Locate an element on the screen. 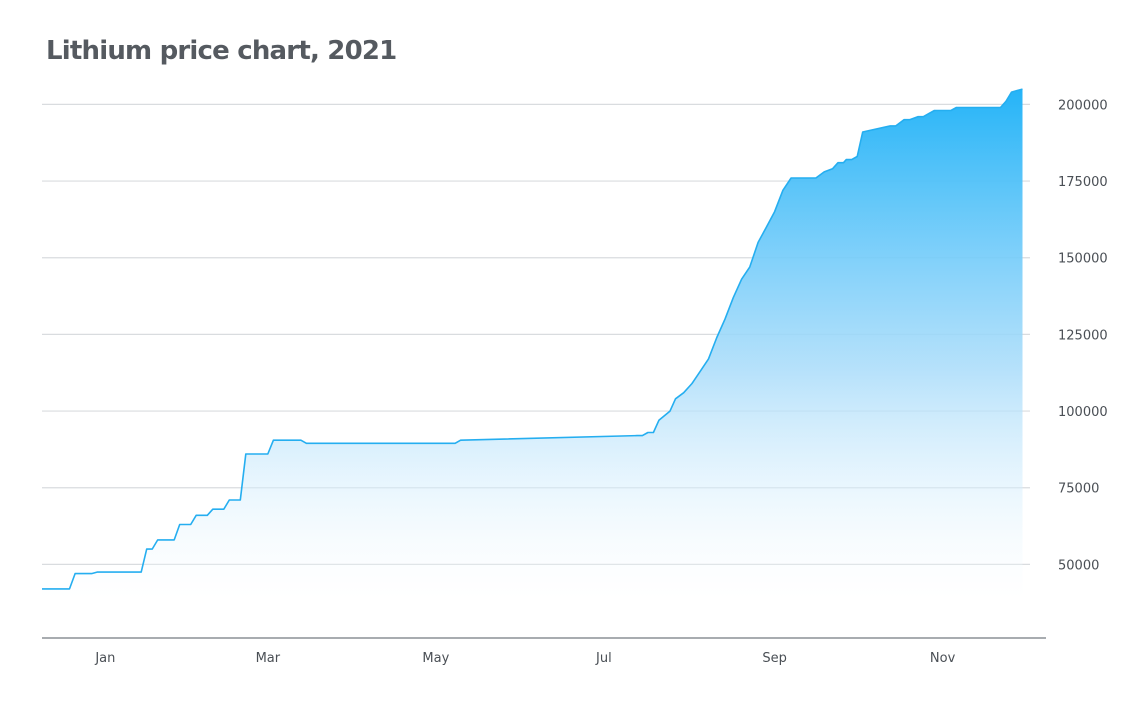 This screenshot has height=711, width=1140. x-tick-label: May is located at coordinates (435, 658).